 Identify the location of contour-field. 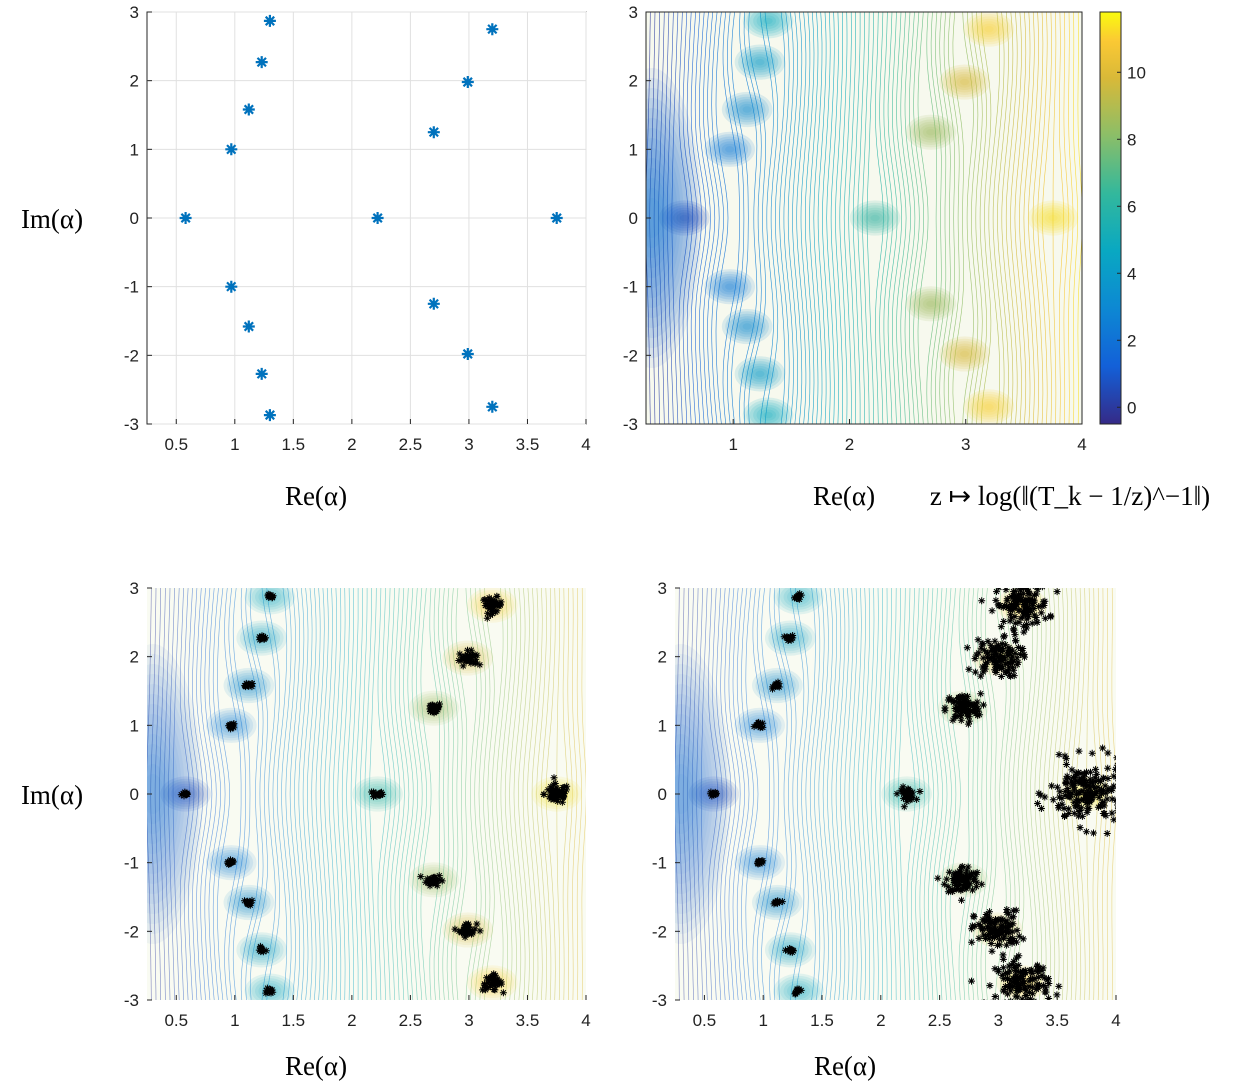
(864, 218).